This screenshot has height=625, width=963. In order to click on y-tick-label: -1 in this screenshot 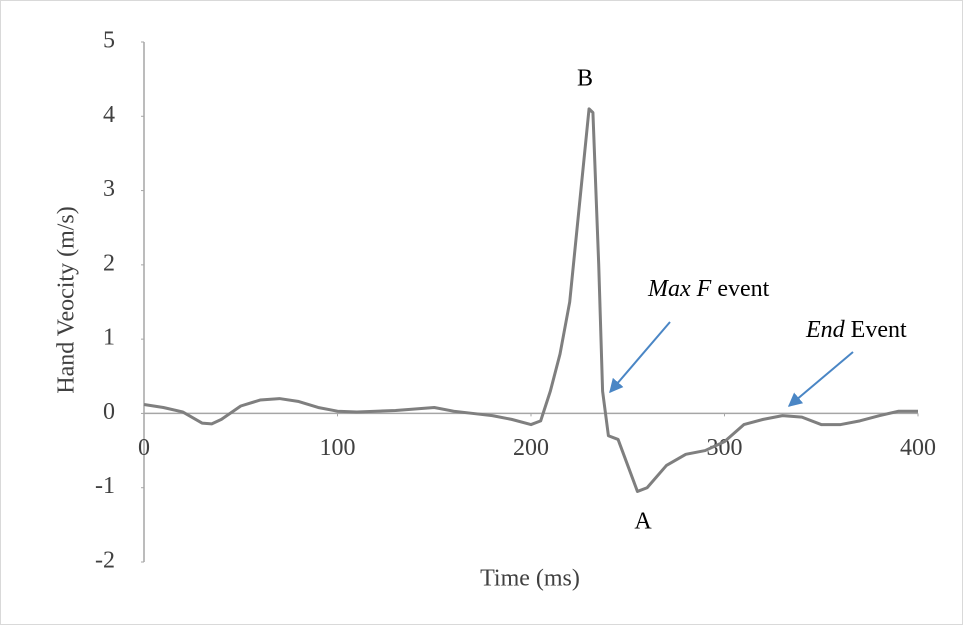, I will do `click(105, 486)`.